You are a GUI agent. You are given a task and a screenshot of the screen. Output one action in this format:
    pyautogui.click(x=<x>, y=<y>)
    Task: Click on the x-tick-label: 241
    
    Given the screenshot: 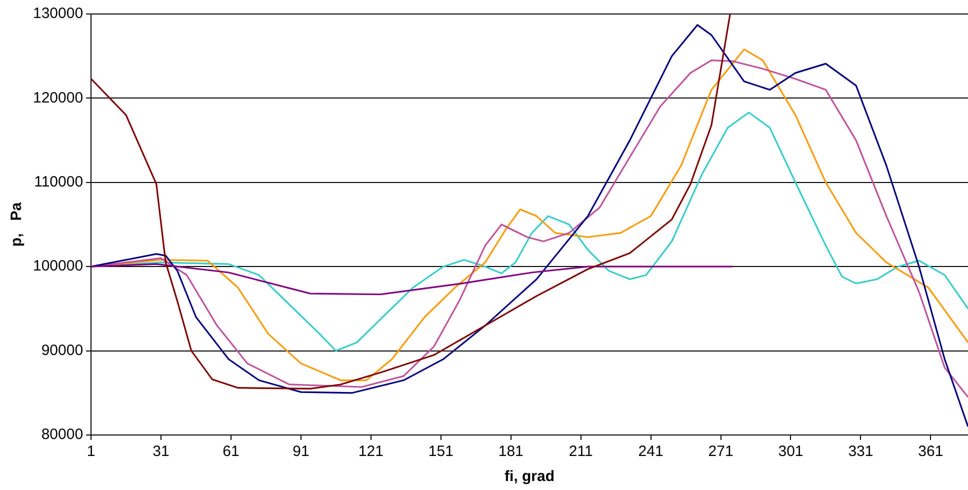 What is the action you would take?
    pyautogui.click(x=651, y=451)
    